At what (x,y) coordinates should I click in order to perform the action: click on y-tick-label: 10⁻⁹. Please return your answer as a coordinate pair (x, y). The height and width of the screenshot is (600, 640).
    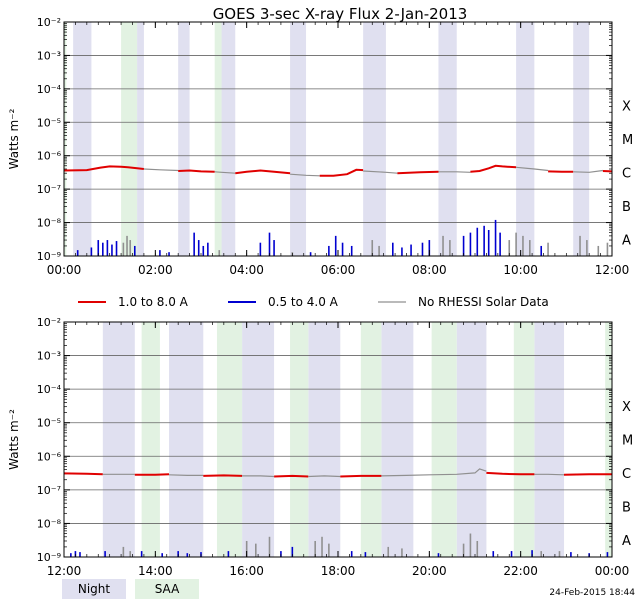
    Looking at the image, I should click on (49, 256).